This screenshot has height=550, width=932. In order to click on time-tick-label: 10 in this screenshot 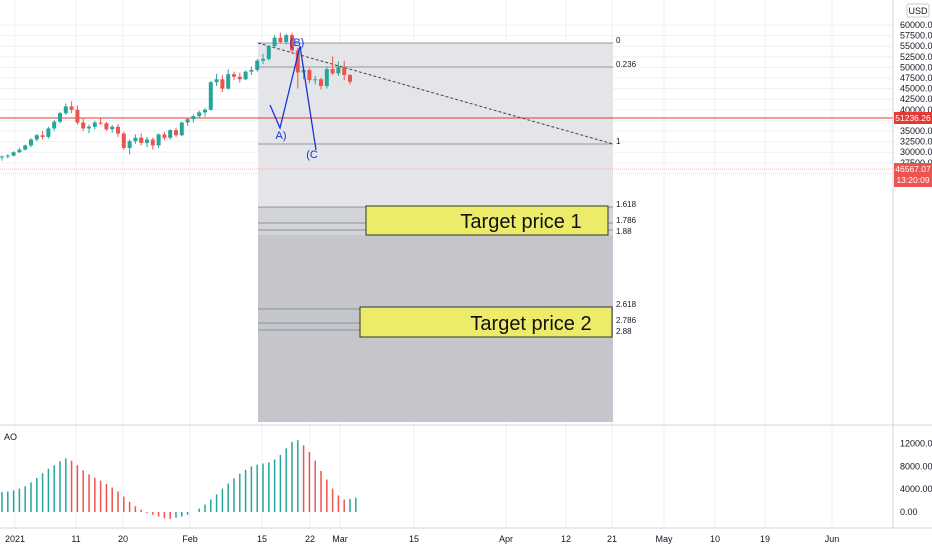, I will do `click(715, 539)`.